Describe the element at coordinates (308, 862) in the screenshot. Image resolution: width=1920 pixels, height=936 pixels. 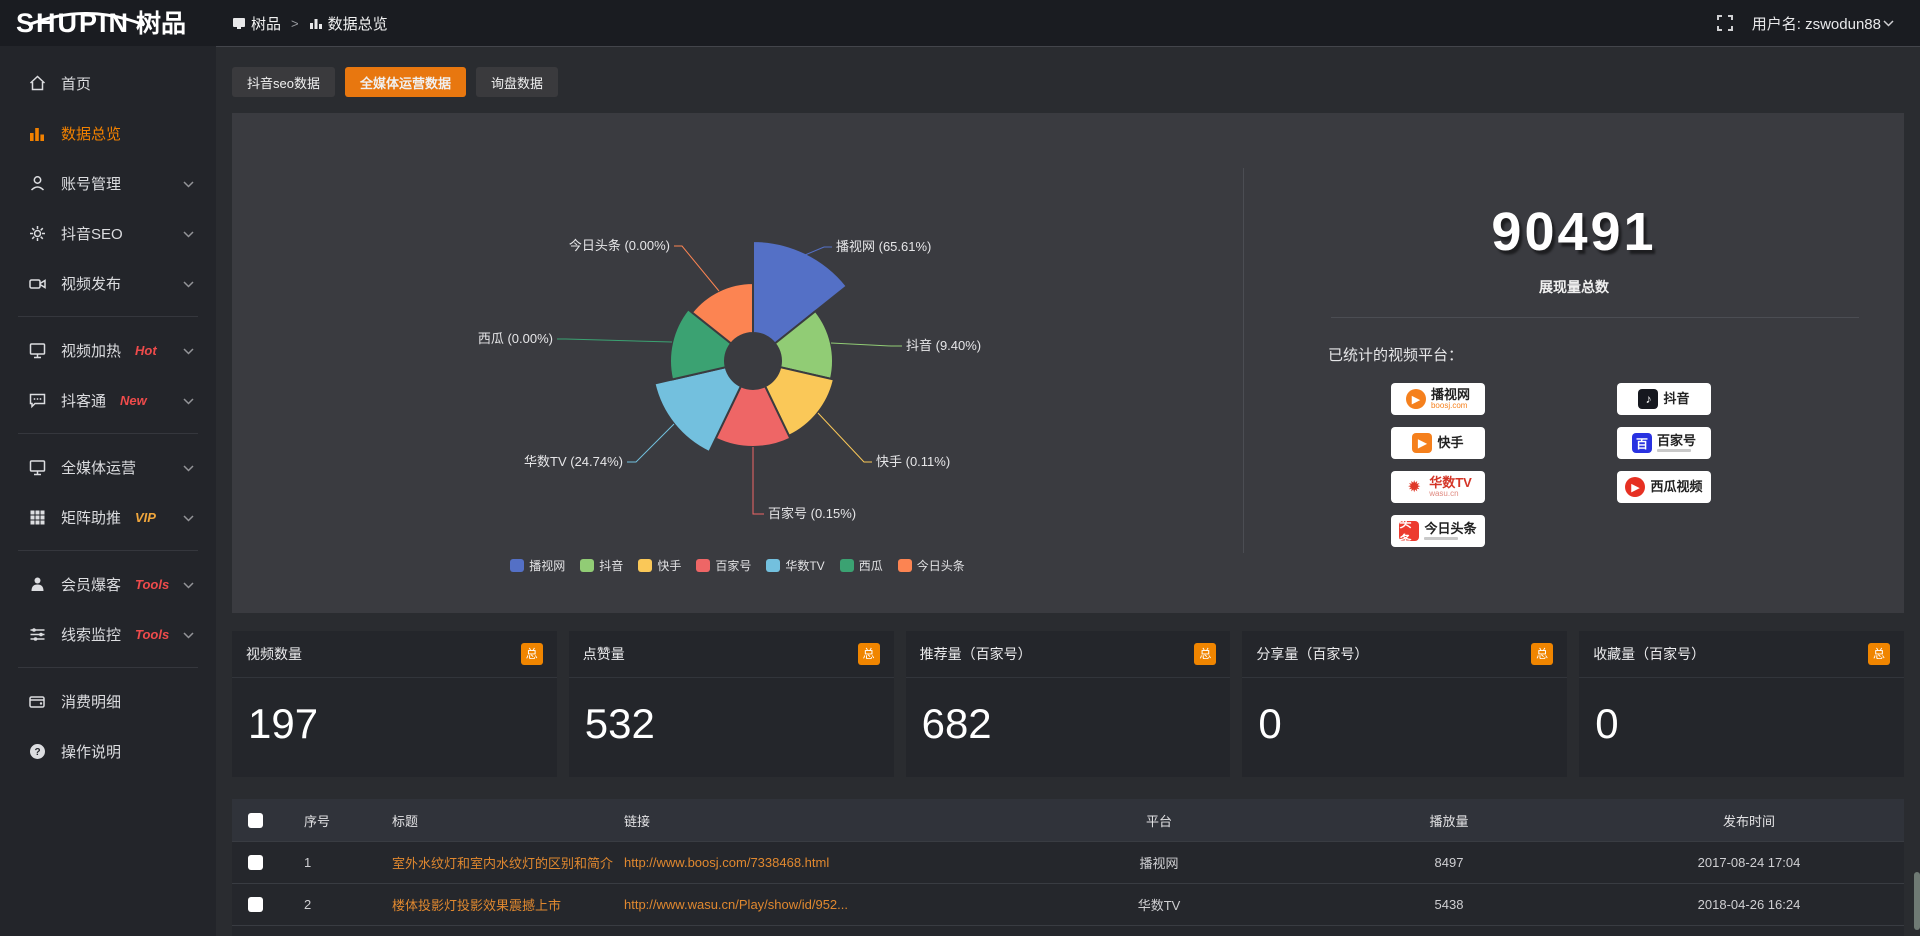
I see `row-no: 1` at that location.